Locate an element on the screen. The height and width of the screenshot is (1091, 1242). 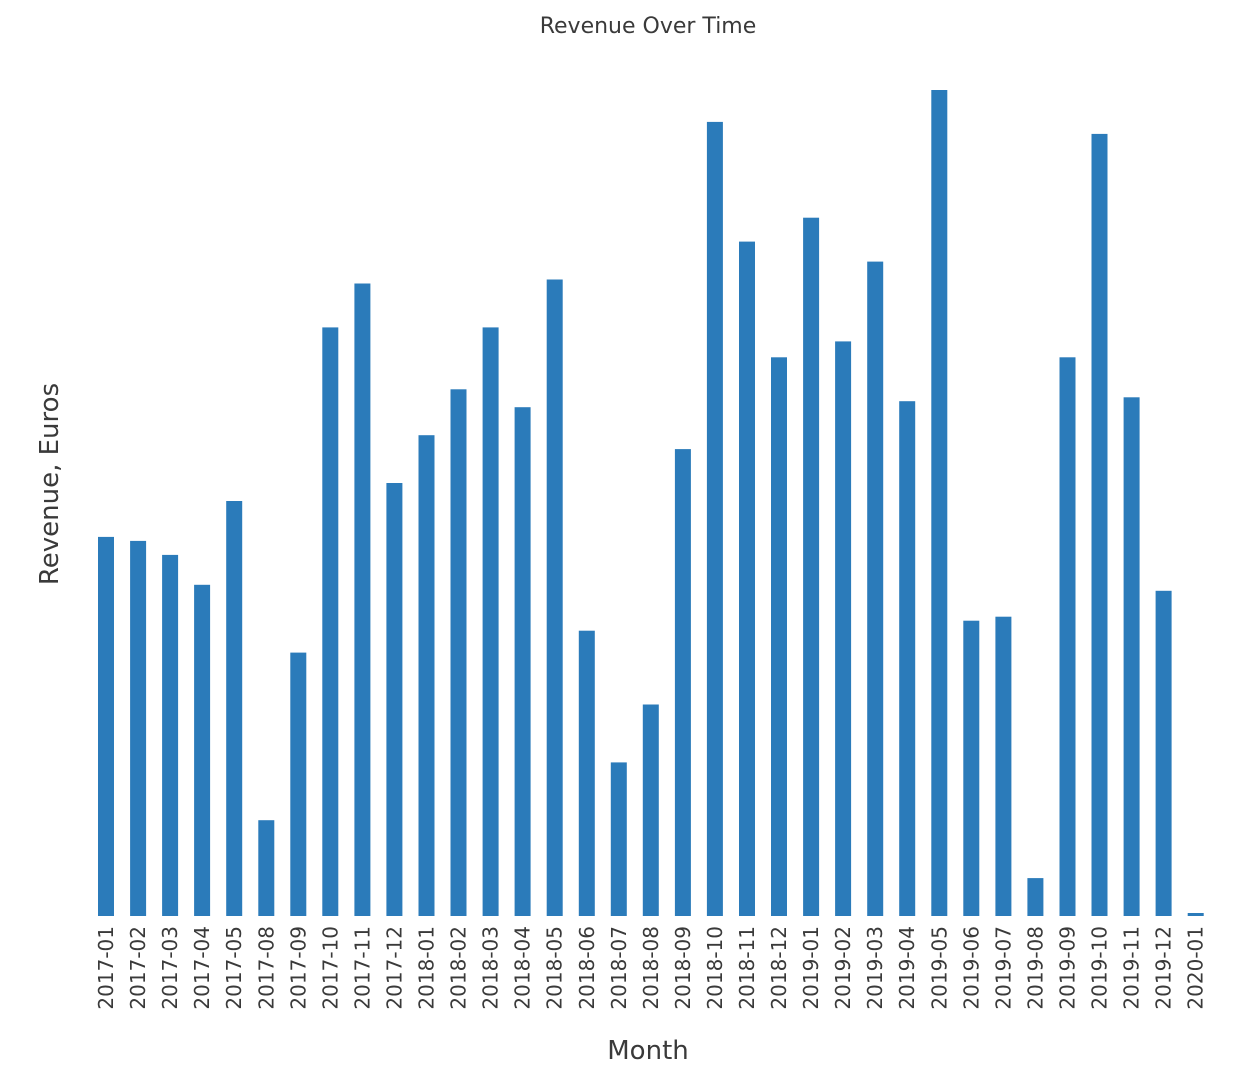
x-tick-label: 2017-05 is located at coordinates (234, 968).